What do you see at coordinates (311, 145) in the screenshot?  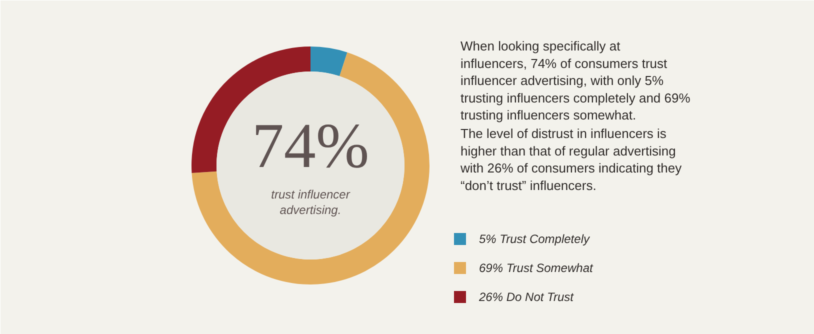 I see `text: 74%` at bounding box center [311, 145].